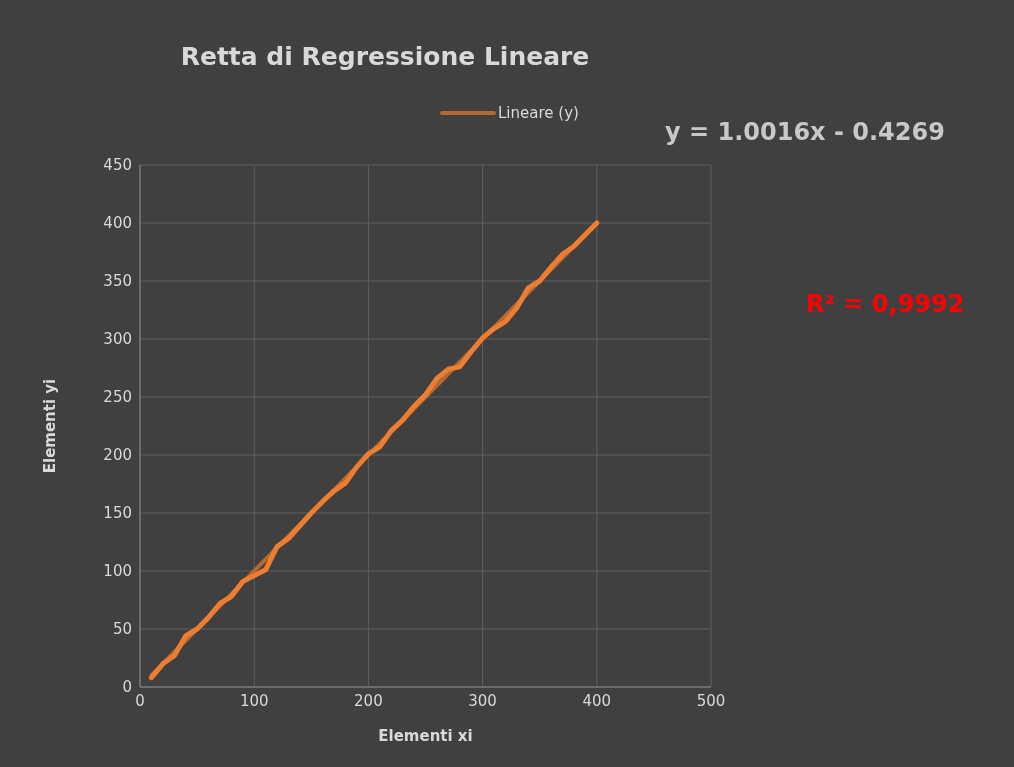 Image resolution: width=1014 pixels, height=767 pixels. Describe the element at coordinates (482, 700) in the screenshot. I see `x-tick-label: 300` at that location.